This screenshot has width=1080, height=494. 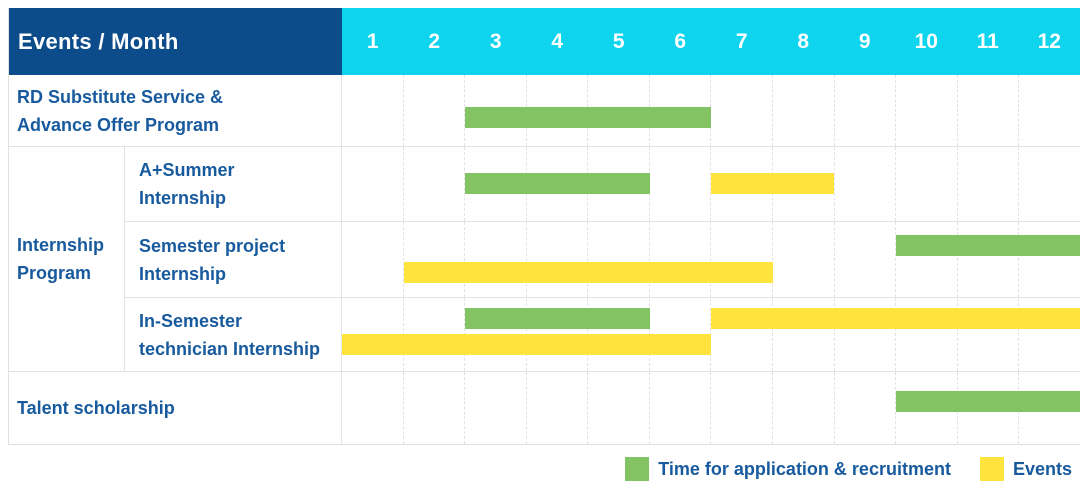 What do you see at coordinates (637, 469) in the screenshot?
I see `application-swatch-icon` at bounding box center [637, 469].